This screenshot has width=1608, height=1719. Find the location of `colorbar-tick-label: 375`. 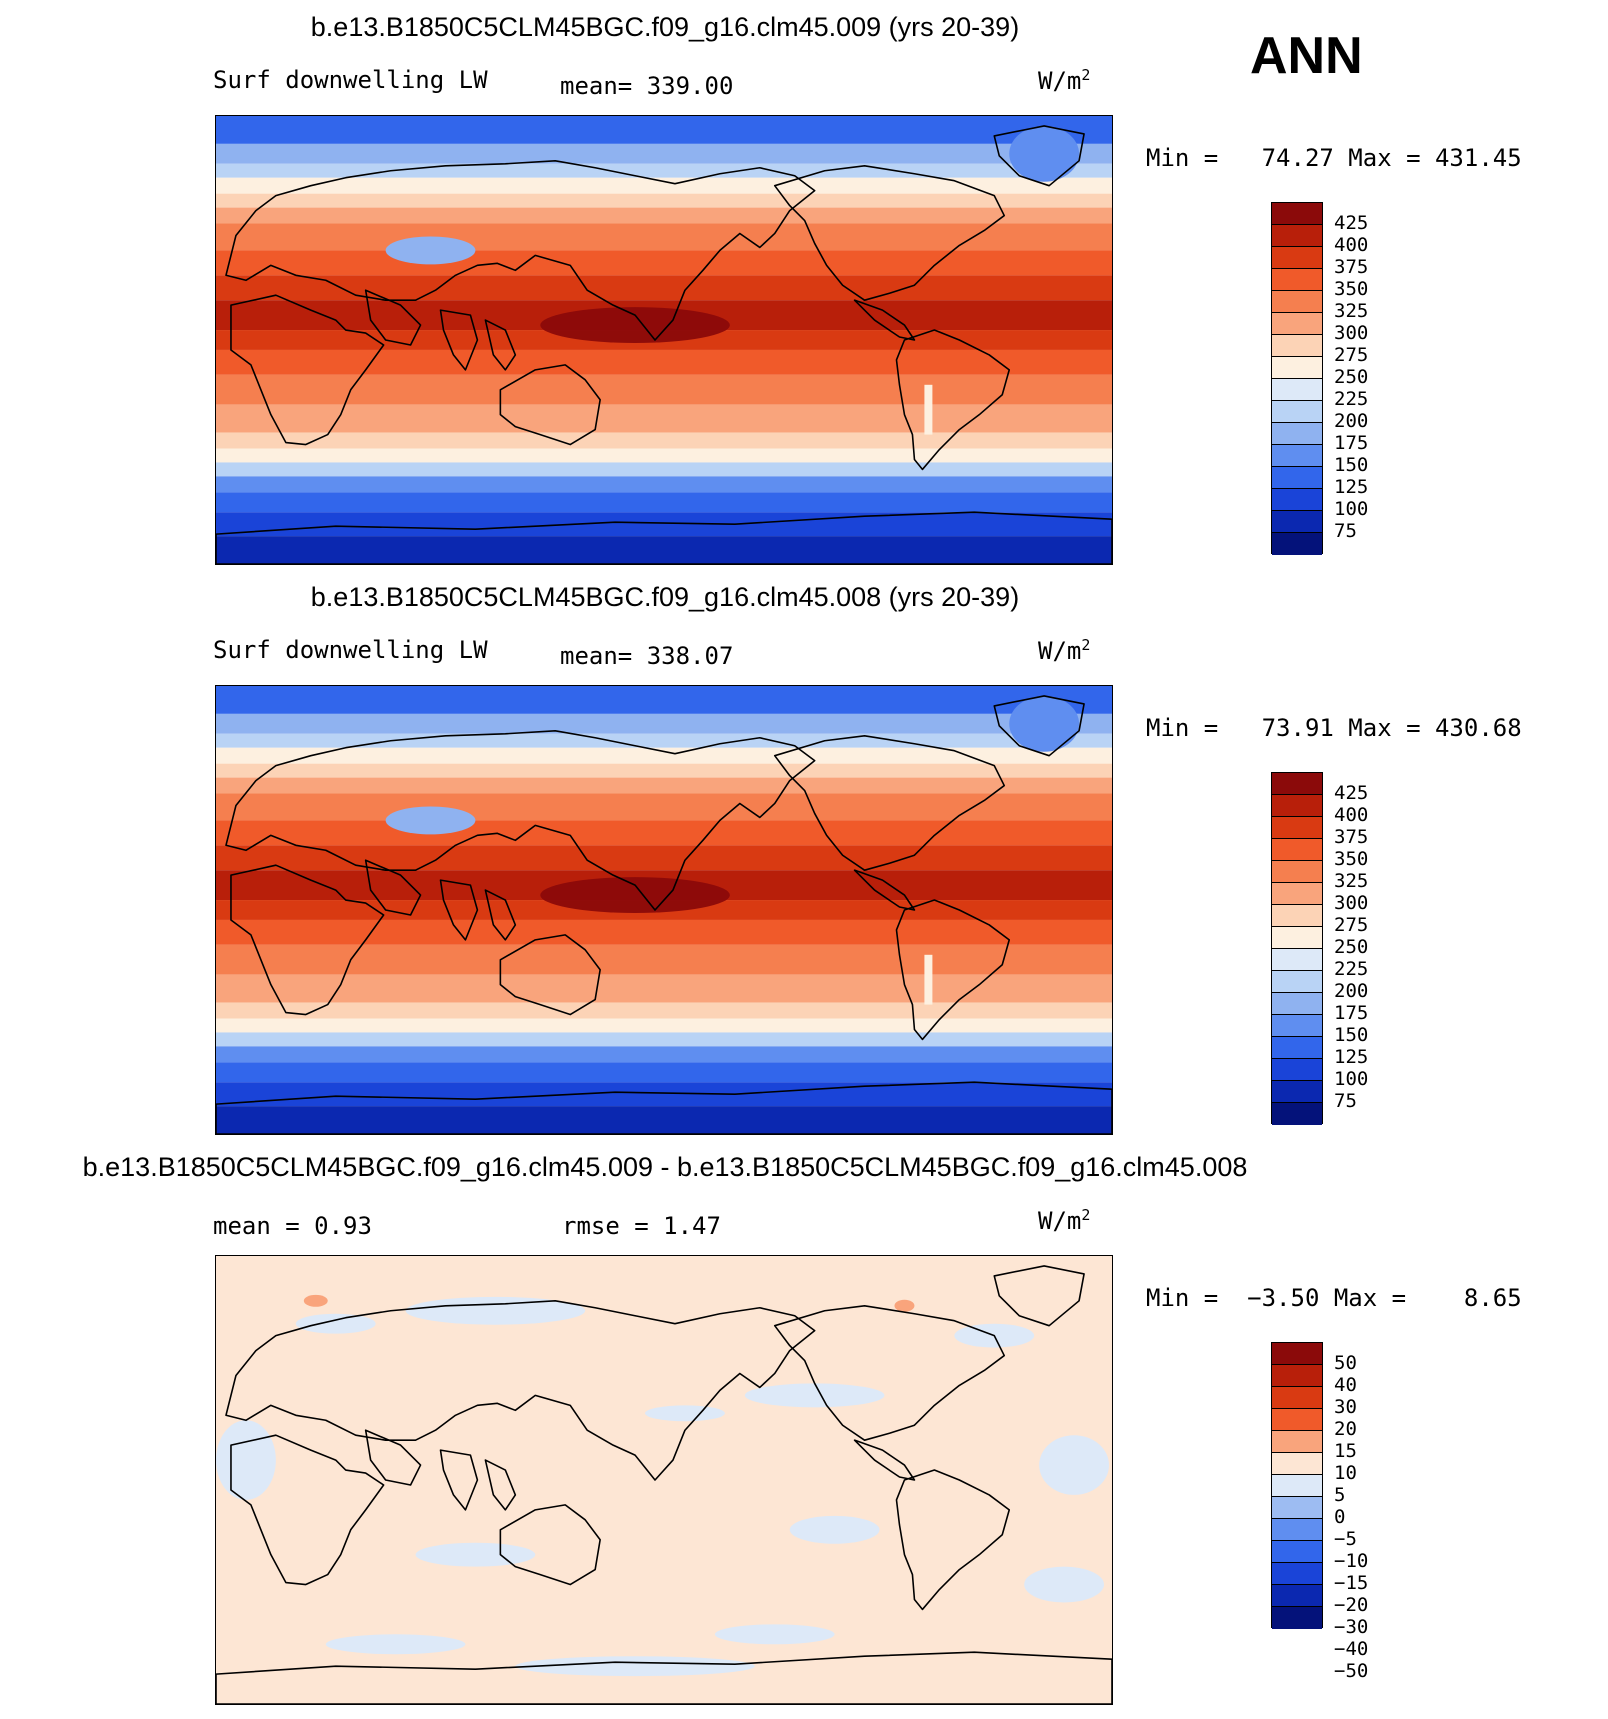

colorbar-tick-label: 375 is located at coordinates (1351, 267).